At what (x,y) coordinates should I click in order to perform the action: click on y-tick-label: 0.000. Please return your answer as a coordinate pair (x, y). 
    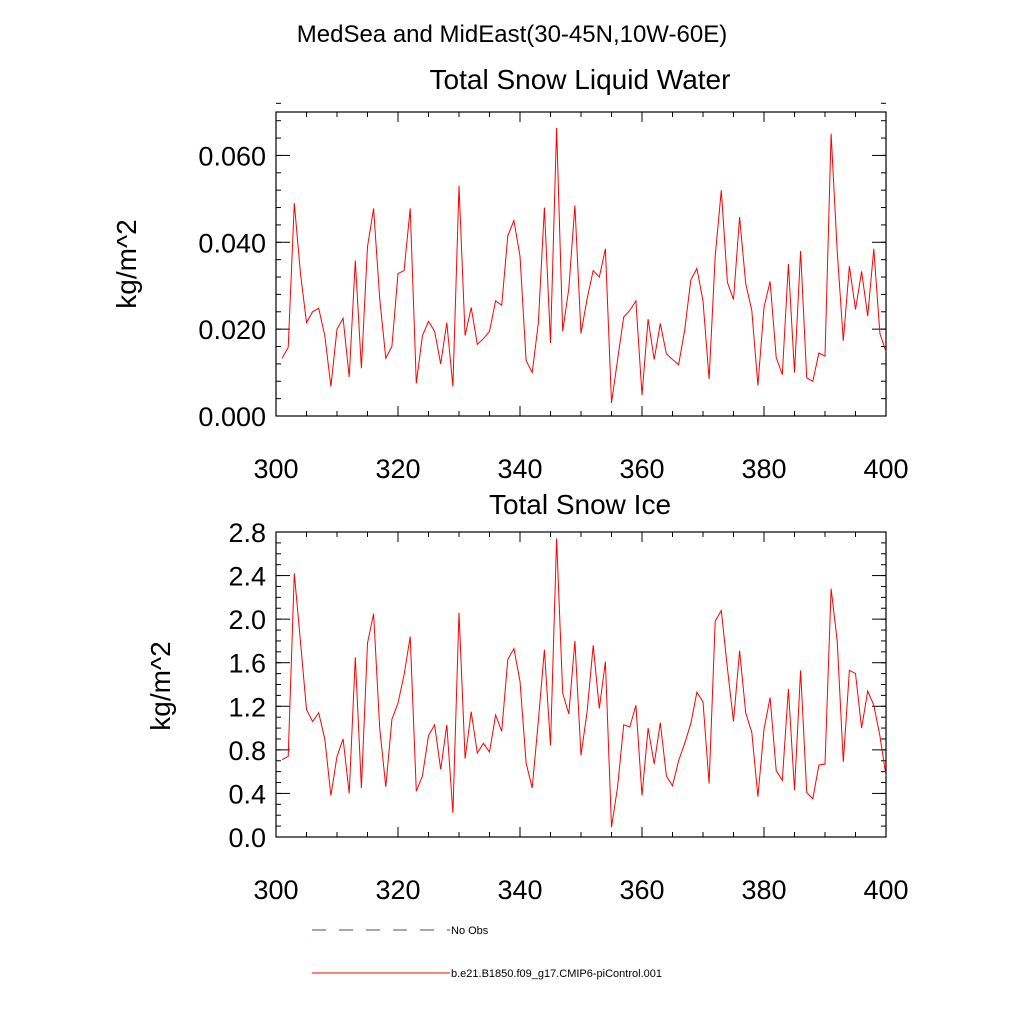
    Looking at the image, I should click on (232, 417).